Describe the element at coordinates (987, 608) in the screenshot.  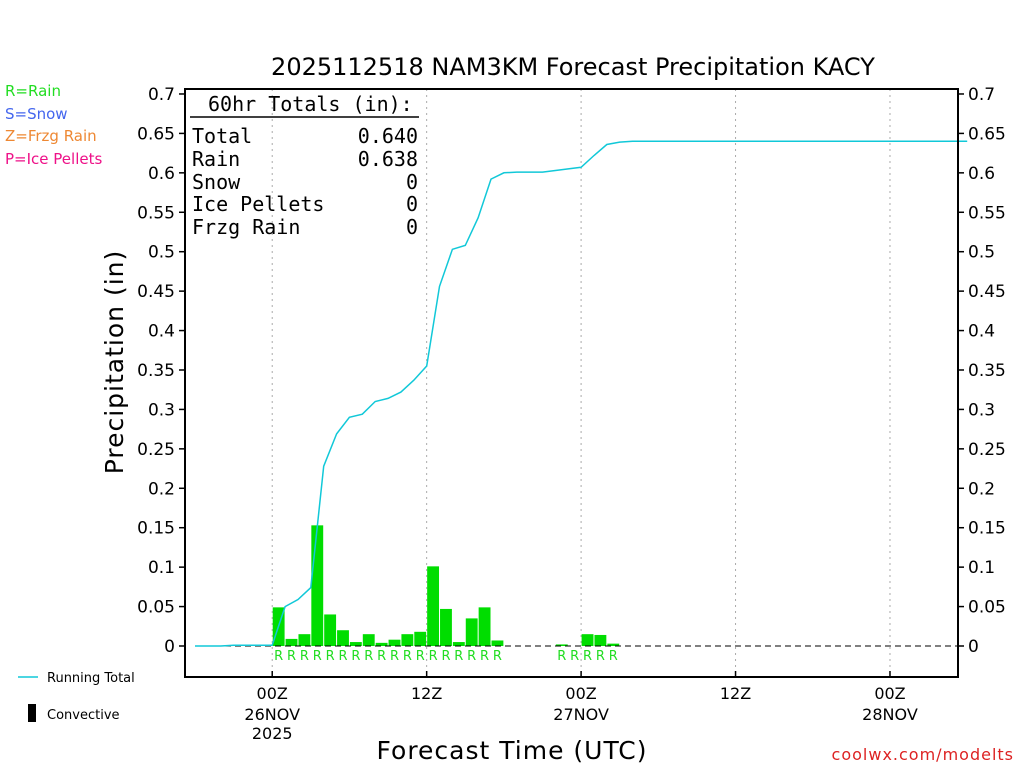
I see `right-tick-label-1: 0.05` at that location.